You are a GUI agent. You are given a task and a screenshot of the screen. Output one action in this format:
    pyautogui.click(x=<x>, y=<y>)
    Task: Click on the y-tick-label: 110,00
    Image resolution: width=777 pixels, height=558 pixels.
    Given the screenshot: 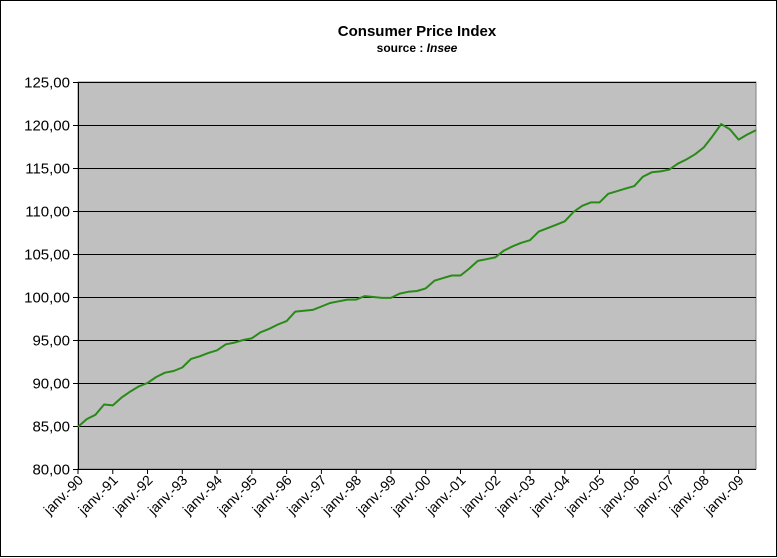 What is the action you would take?
    pyautogui.click(x=47, y=212)
    